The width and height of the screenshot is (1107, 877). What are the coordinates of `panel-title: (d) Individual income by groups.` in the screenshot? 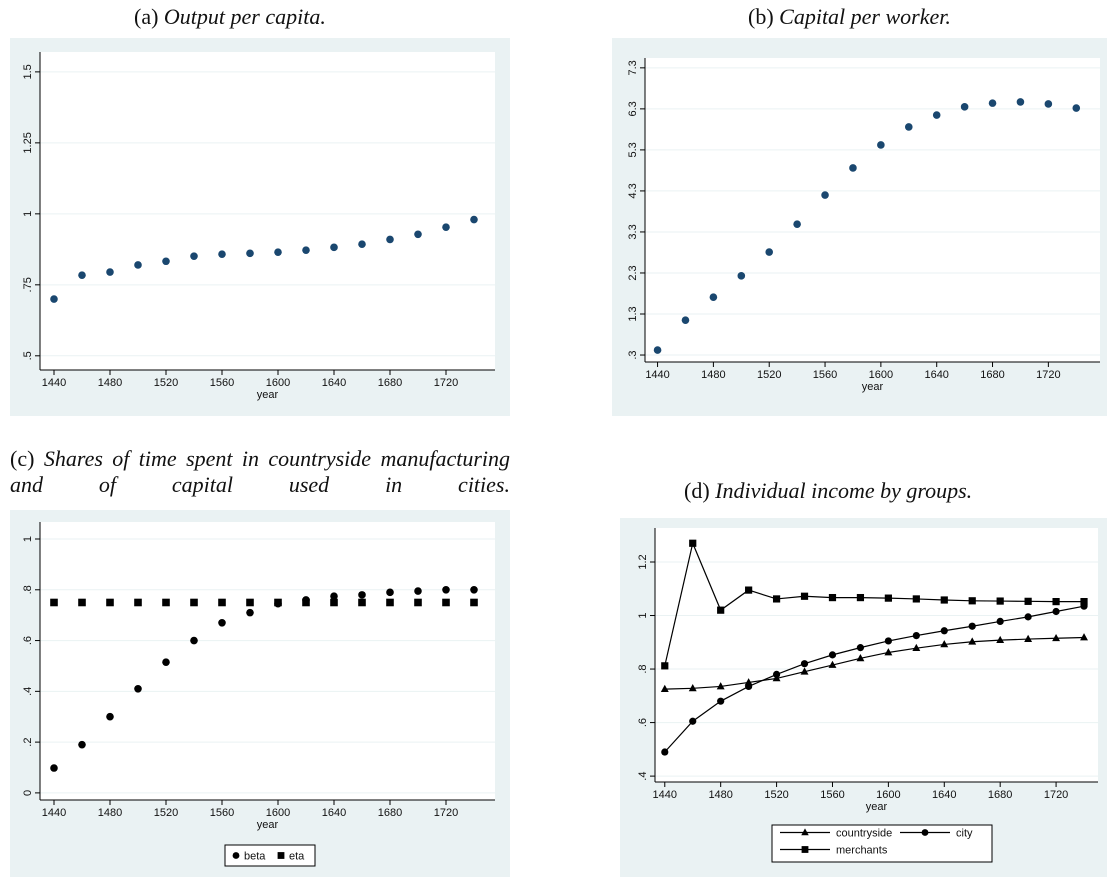 It's located at (828, 491).